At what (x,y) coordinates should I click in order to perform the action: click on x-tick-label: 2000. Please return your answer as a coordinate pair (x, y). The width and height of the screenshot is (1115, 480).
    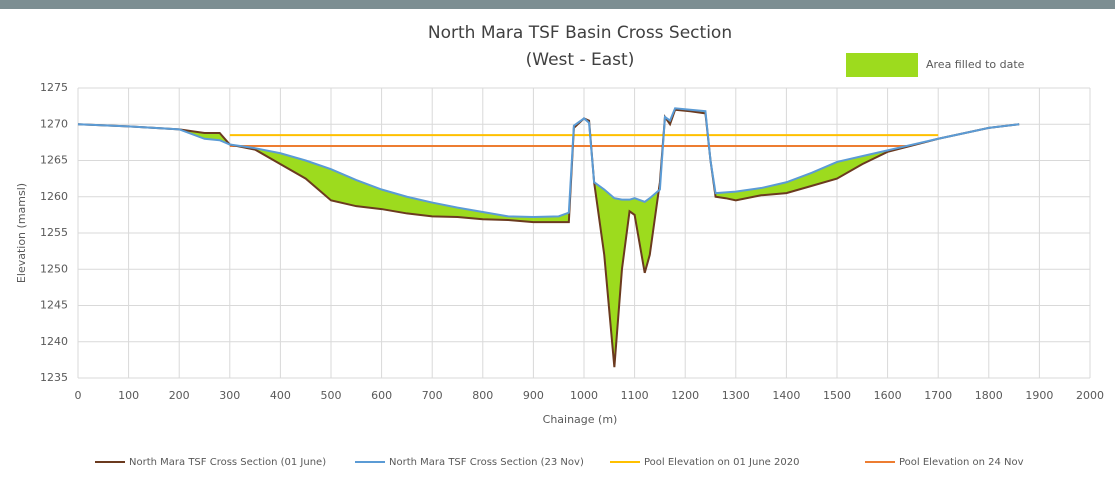
    Looking at the image, I should click on (1090, 395).